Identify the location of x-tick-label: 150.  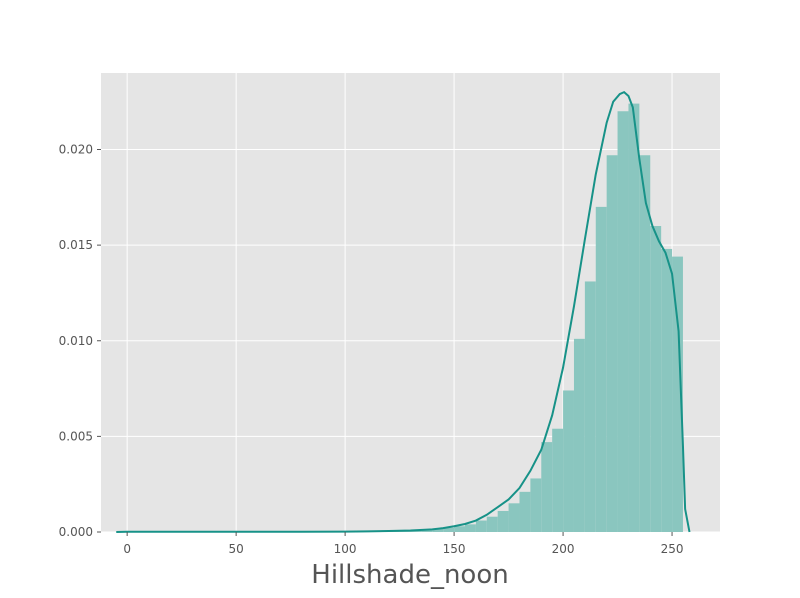
(454, 549).